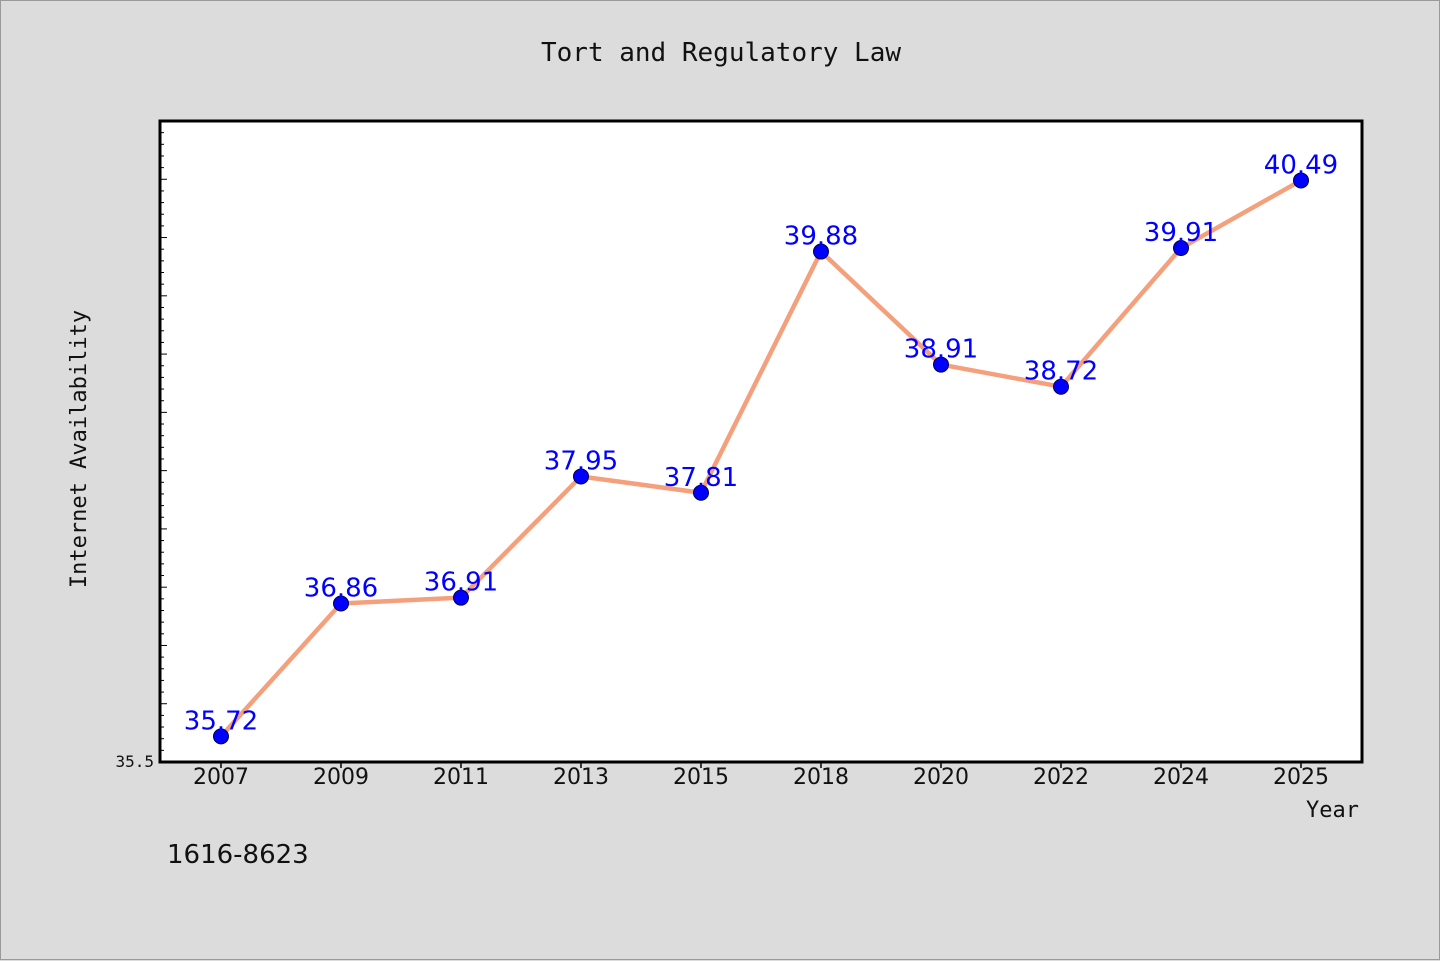  What do you see at coordinates (1301, 777) in the screenshot?
I see `x-tick-label: 2025` at bounding box center [1301, 777].